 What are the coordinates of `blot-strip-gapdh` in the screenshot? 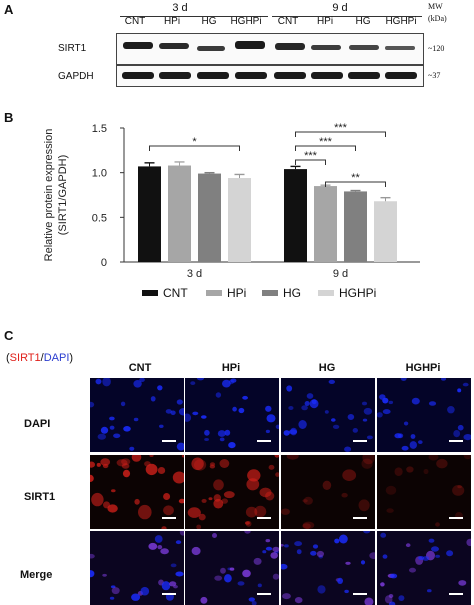 It's located at (270, 76).